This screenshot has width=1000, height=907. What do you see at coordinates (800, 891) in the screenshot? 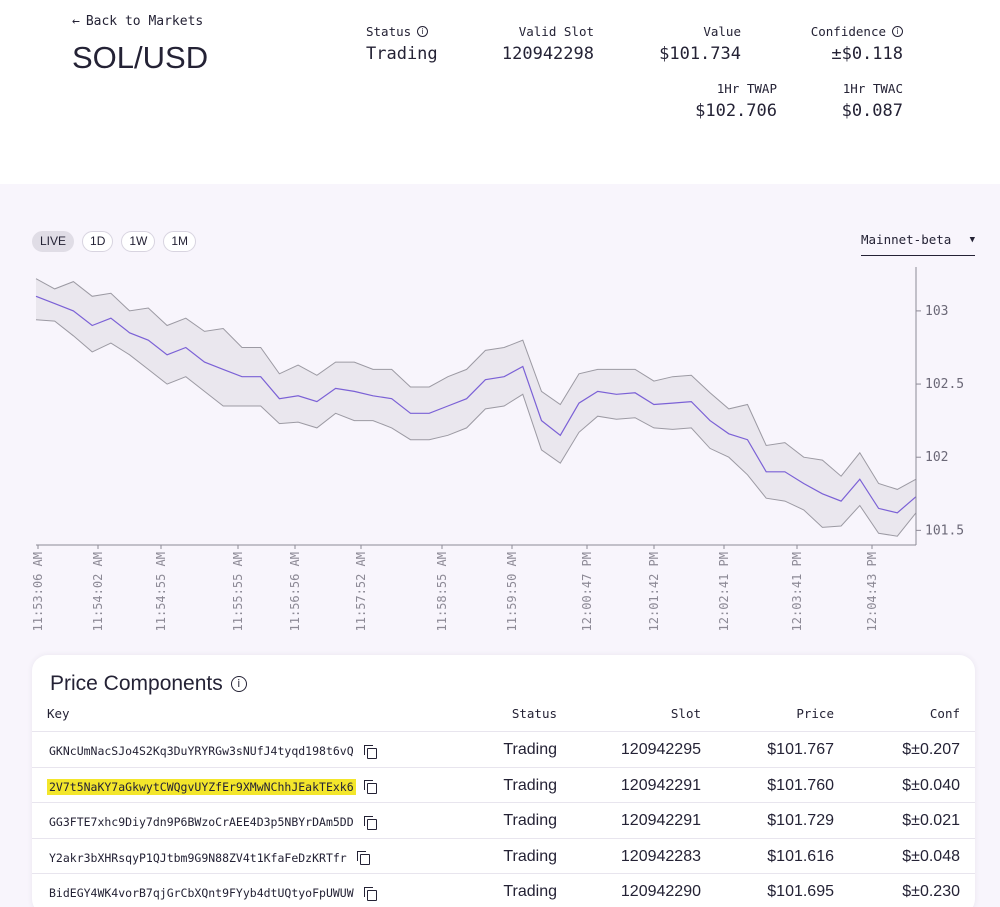
I see `price-cell: $101.695` at bounding box center [800, 891].